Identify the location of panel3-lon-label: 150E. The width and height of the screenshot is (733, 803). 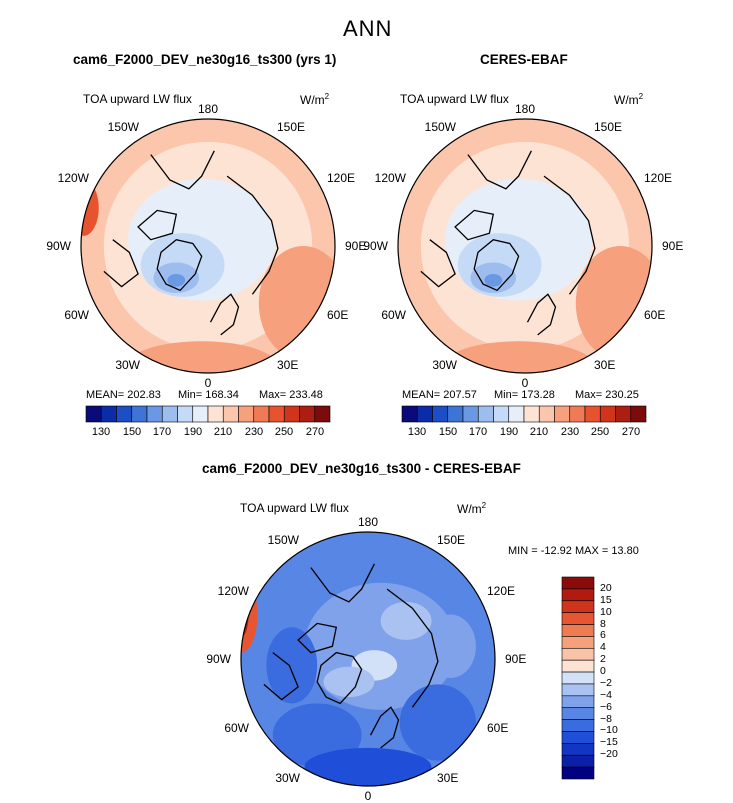
(451, 540).